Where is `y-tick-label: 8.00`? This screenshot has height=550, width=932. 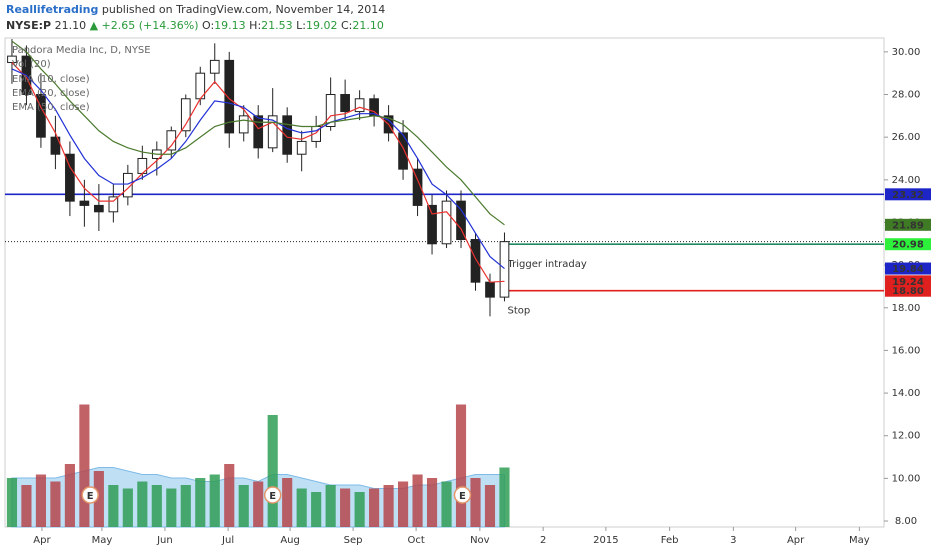 y-tick-label: 8.00 is located at coordinates (906, 521).